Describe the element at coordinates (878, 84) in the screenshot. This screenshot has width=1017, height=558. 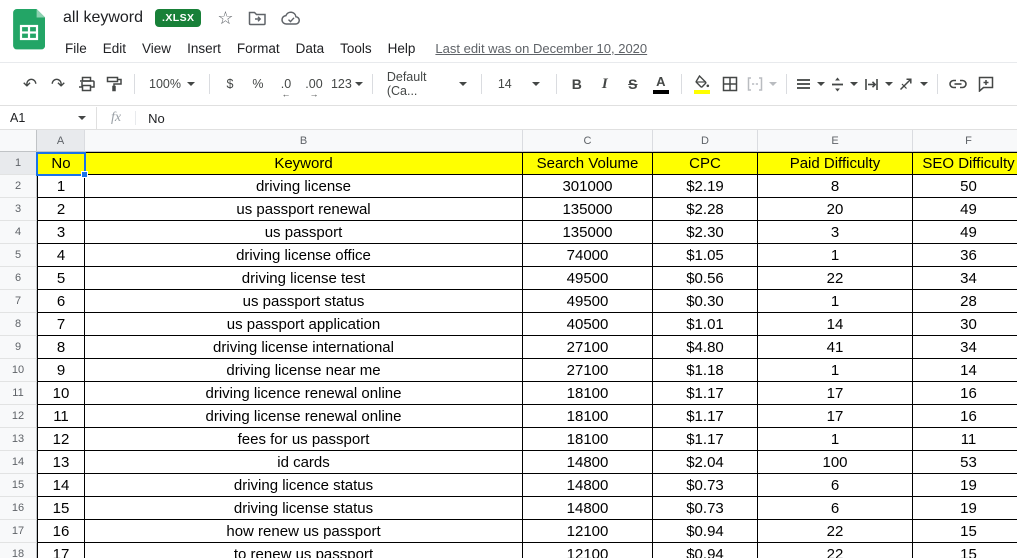
I see `text-wrap-button` at that location.